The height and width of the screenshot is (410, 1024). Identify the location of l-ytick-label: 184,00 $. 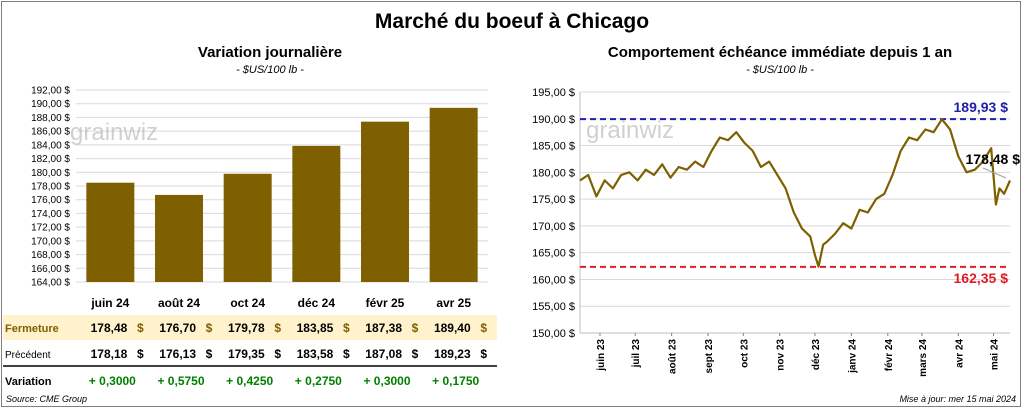
(50, 145).